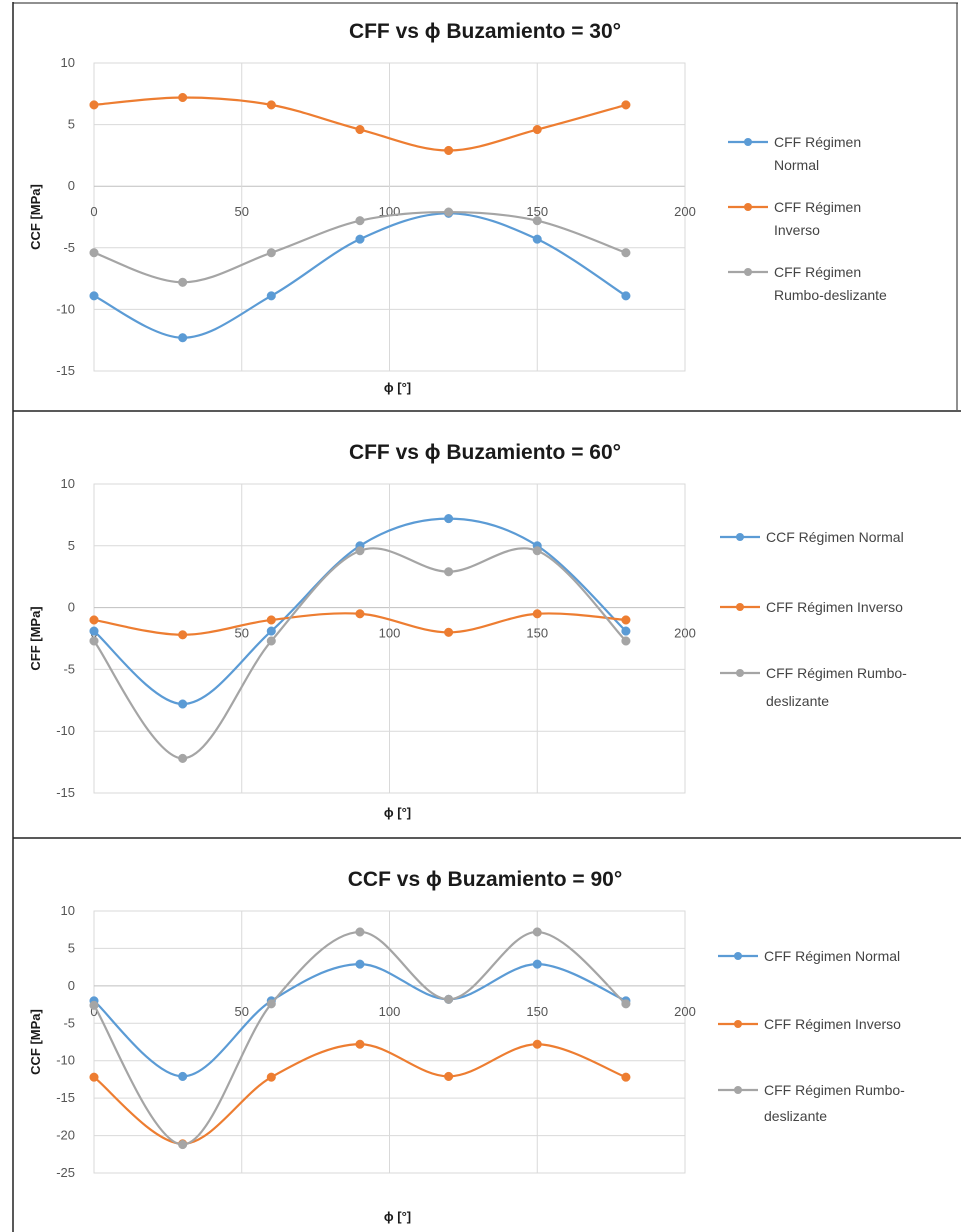  What do you see at coordinates (485, 31) in the screenshot?
I see `chart-title: CFF vs ϕ Buzamiento = 30°` at bounding box center [485, 31].